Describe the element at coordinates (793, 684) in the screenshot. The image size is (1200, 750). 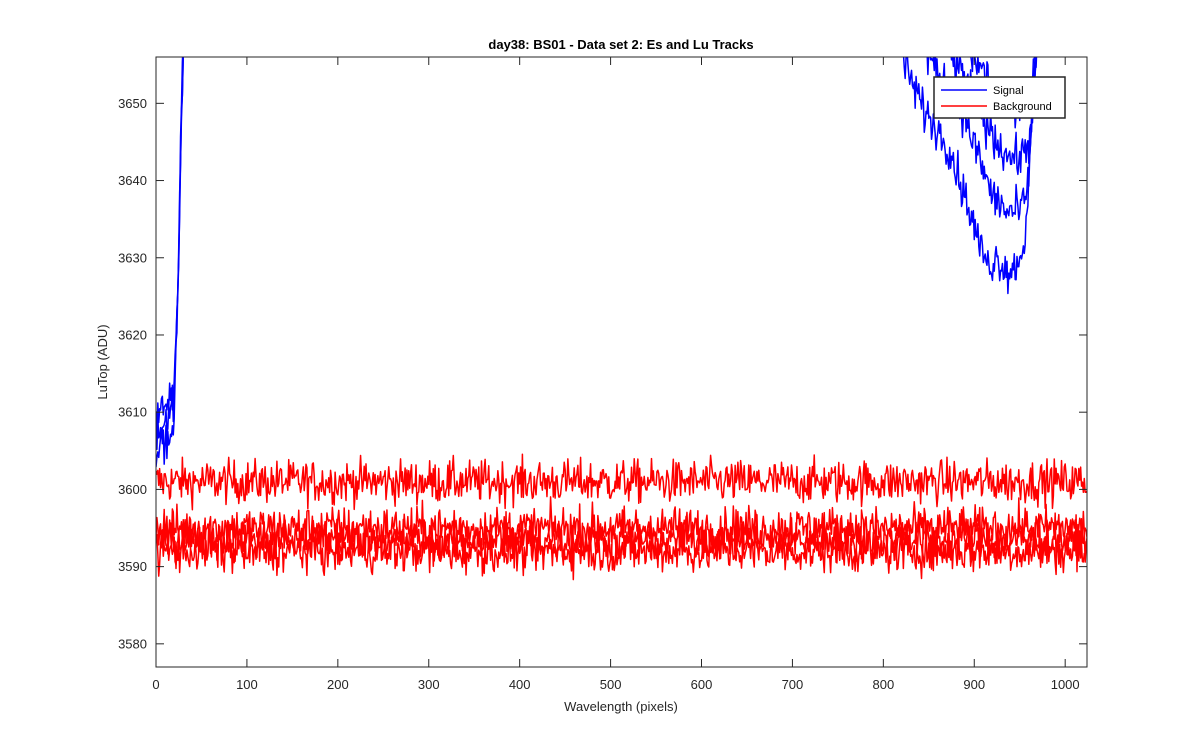
I see `x-tick-label: 700` at that location.